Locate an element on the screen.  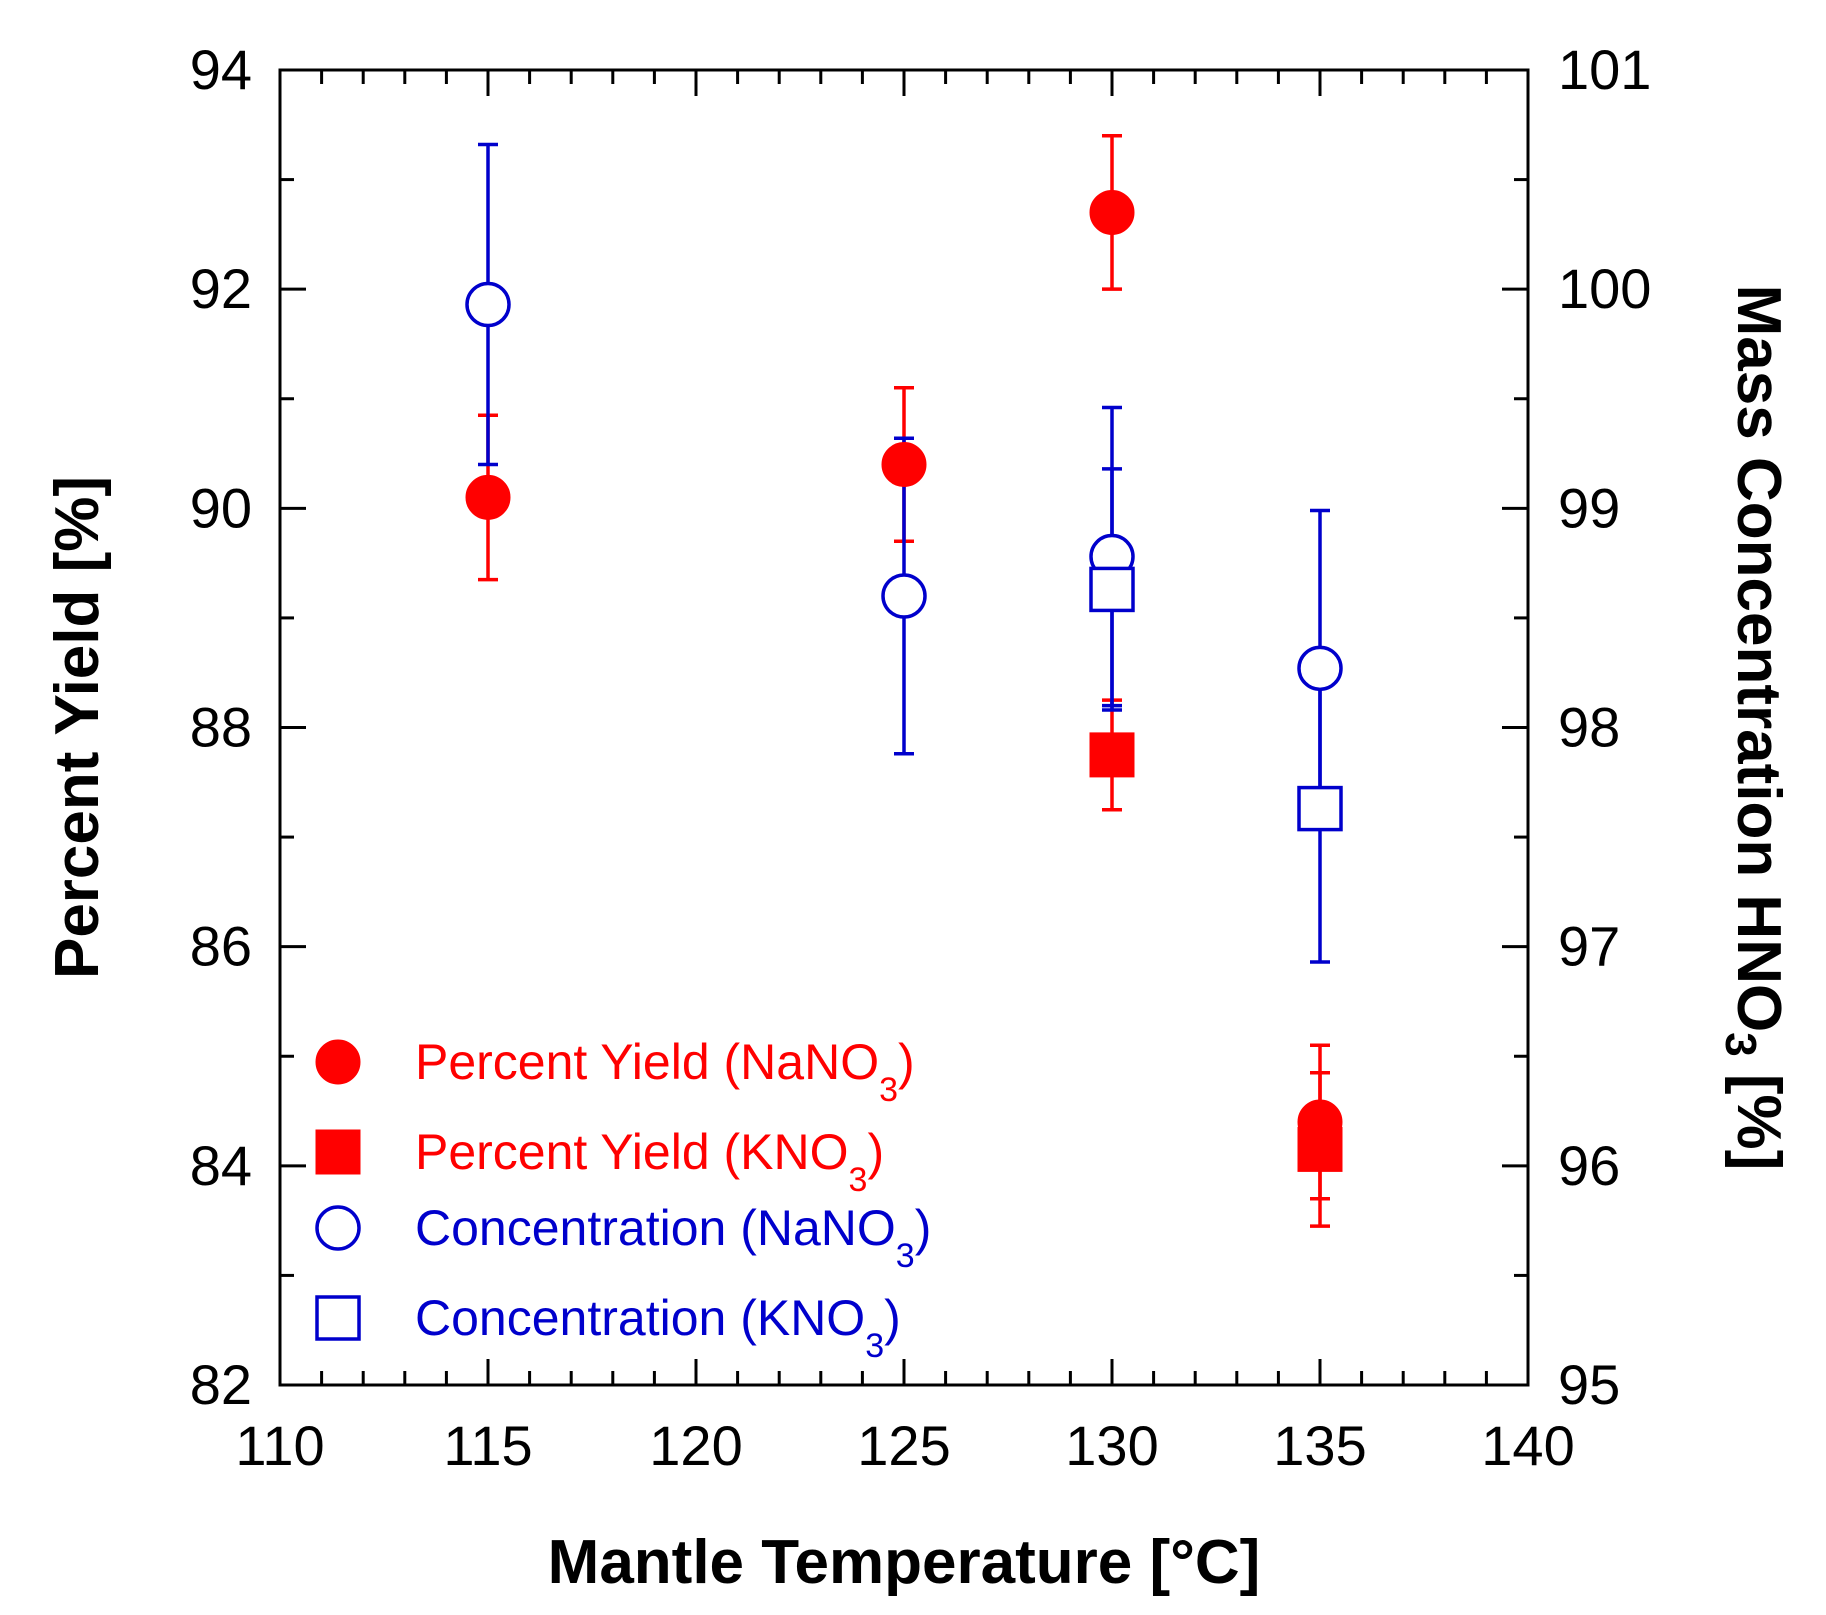
y-tick-label: 88 is located at coordinates (221, 727).